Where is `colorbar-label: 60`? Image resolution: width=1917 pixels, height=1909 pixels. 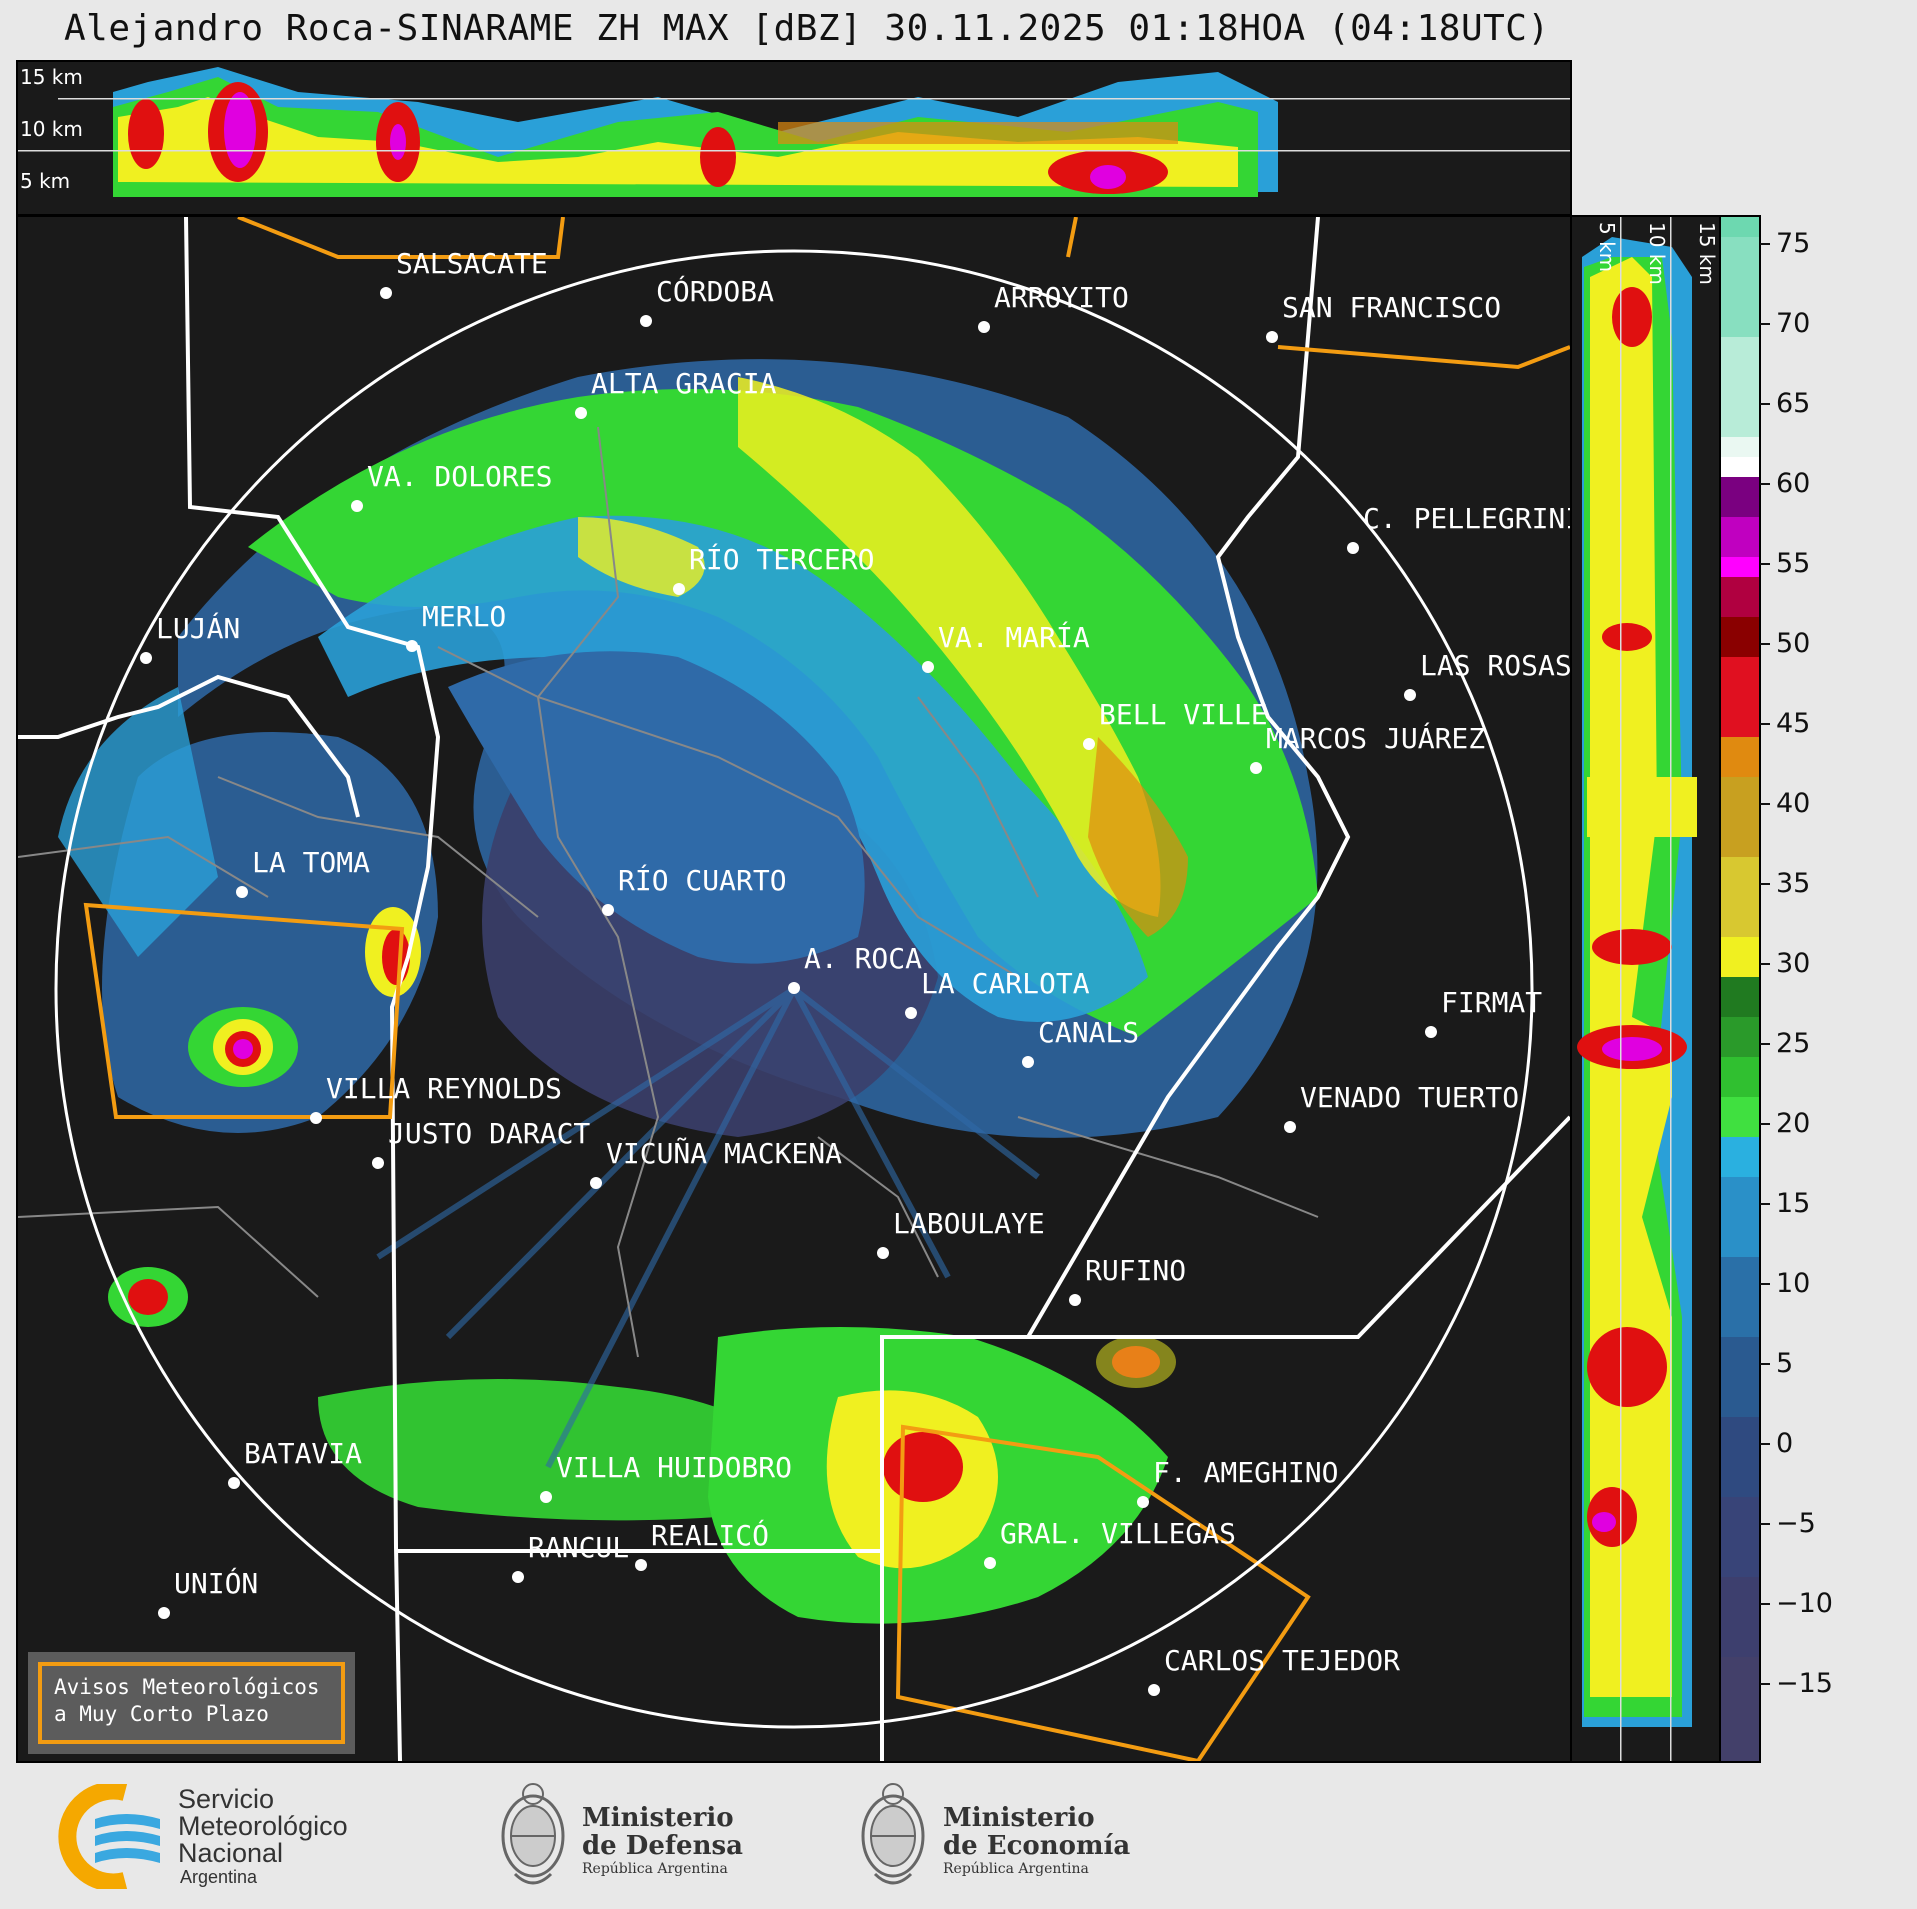
colorbar-label: 60 is located at coordinates (1793, 483).